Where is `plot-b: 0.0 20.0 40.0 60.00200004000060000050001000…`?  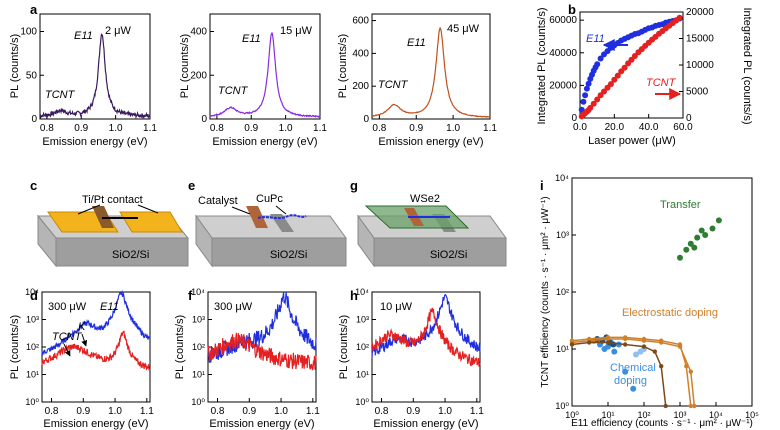
plot-b: 0.0 20.0 40.0 60.00200004000060000050001000… is located at coordinates (644, 77).